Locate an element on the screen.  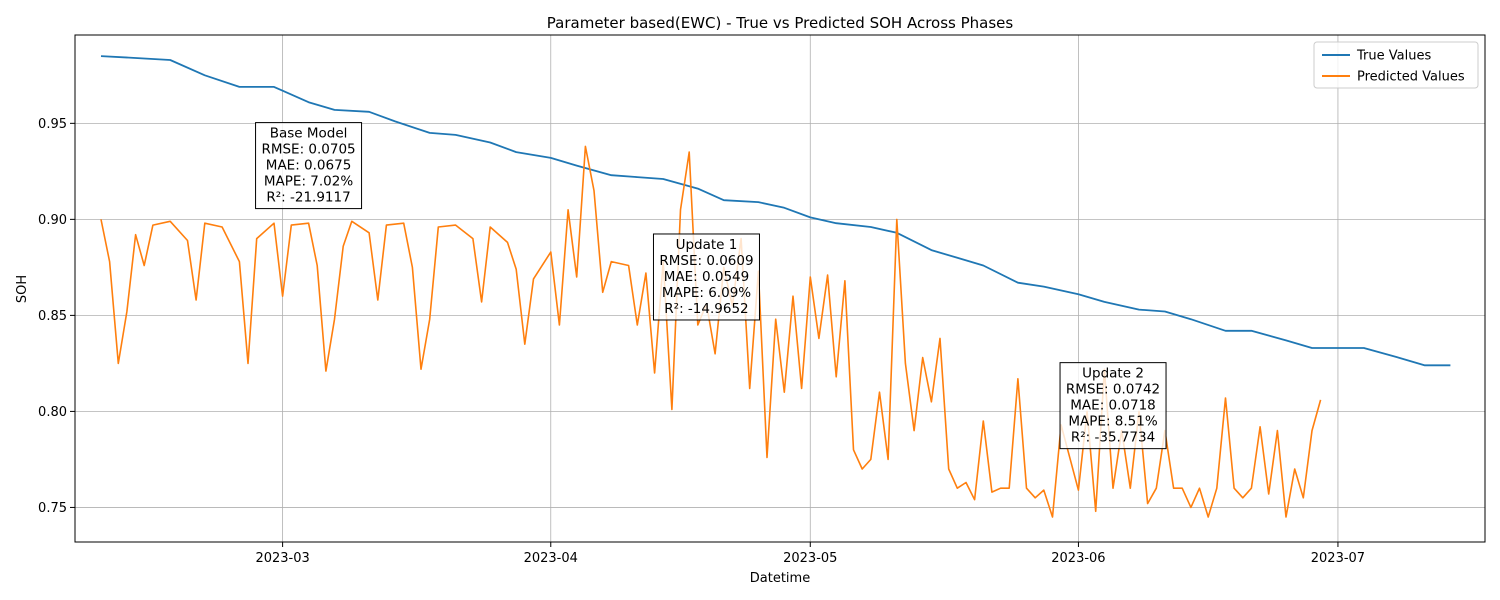
annotation-line: RMSE: 0.0705 is located at coordinates (308, 150).